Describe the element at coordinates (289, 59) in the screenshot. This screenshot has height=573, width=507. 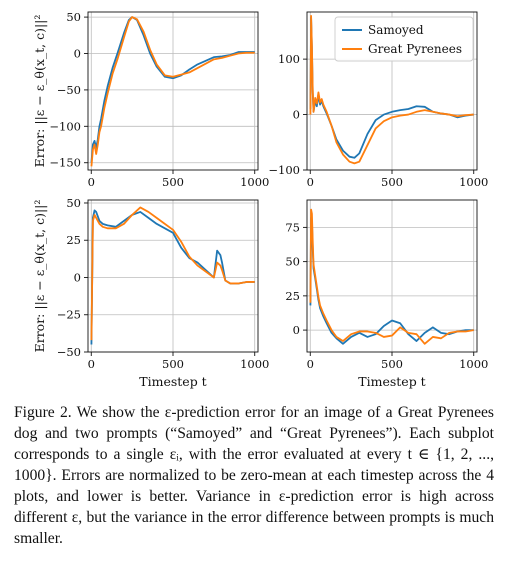
I see `y-tick-label: 100` at that location.